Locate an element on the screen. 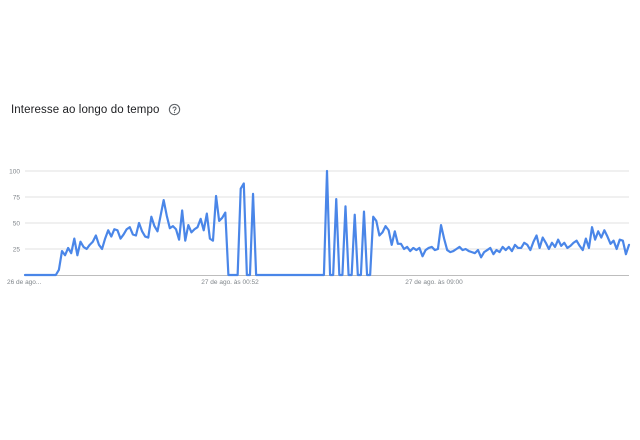 The image size is (640, 440). y-tick-label: 75 is located at coordinates (17, 198).